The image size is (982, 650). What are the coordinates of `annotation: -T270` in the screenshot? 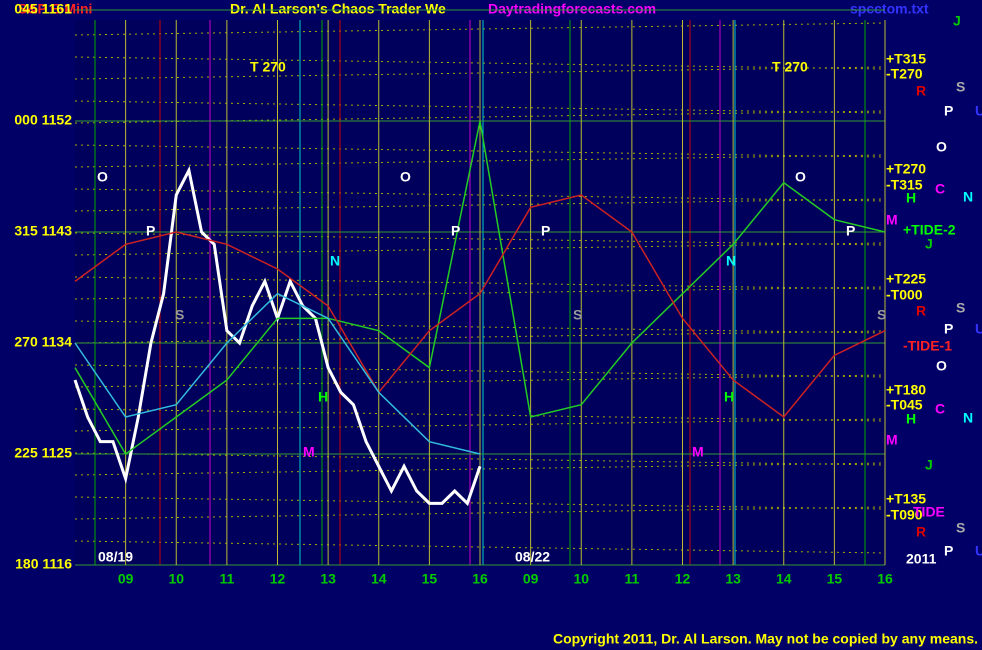 It's located at (904, 74).